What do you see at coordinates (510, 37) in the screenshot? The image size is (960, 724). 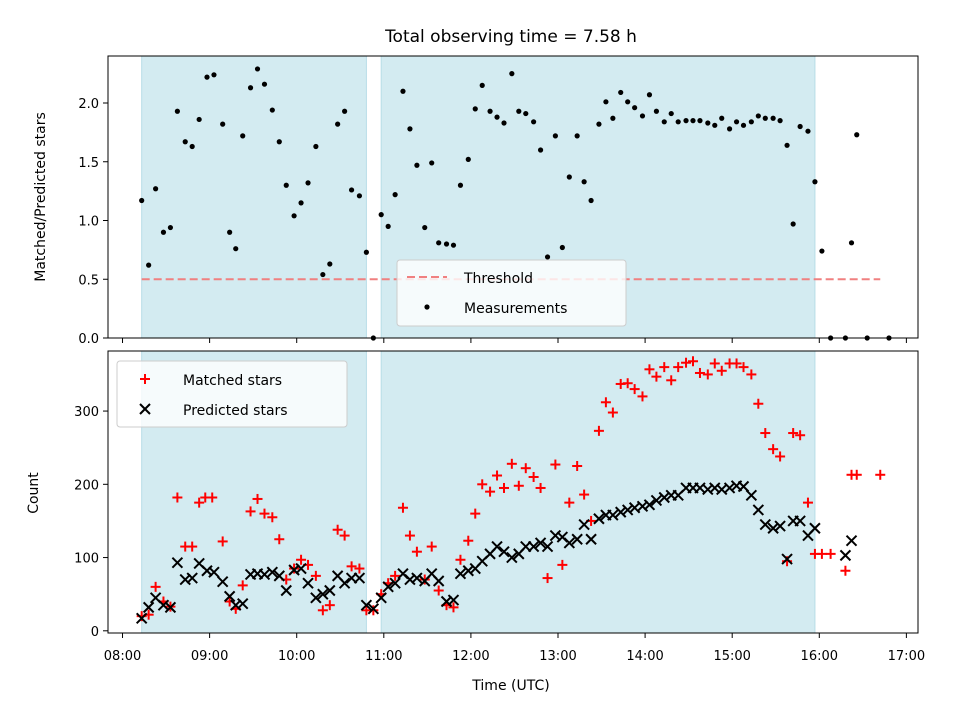 I see `chart-title: Total observing time = 7.58 h` at bounding box center [510, 37].